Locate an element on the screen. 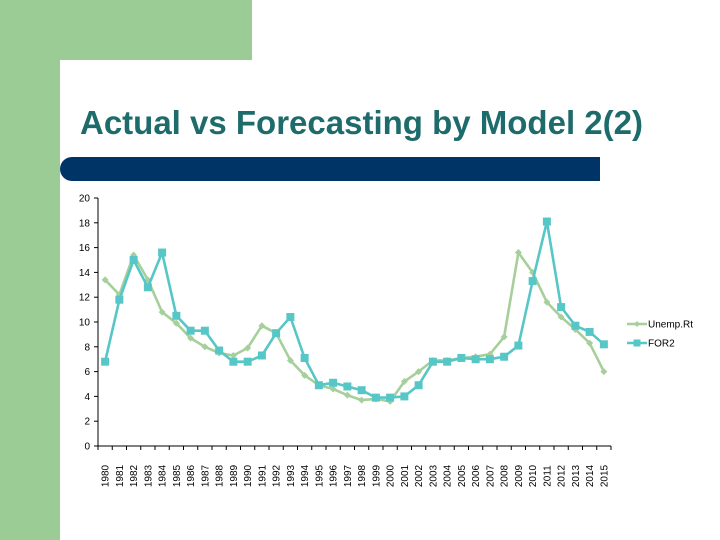 The height and width of the screenshot is (540, 720). x-tick-label: 1997 is located at coordinates (348, 475).